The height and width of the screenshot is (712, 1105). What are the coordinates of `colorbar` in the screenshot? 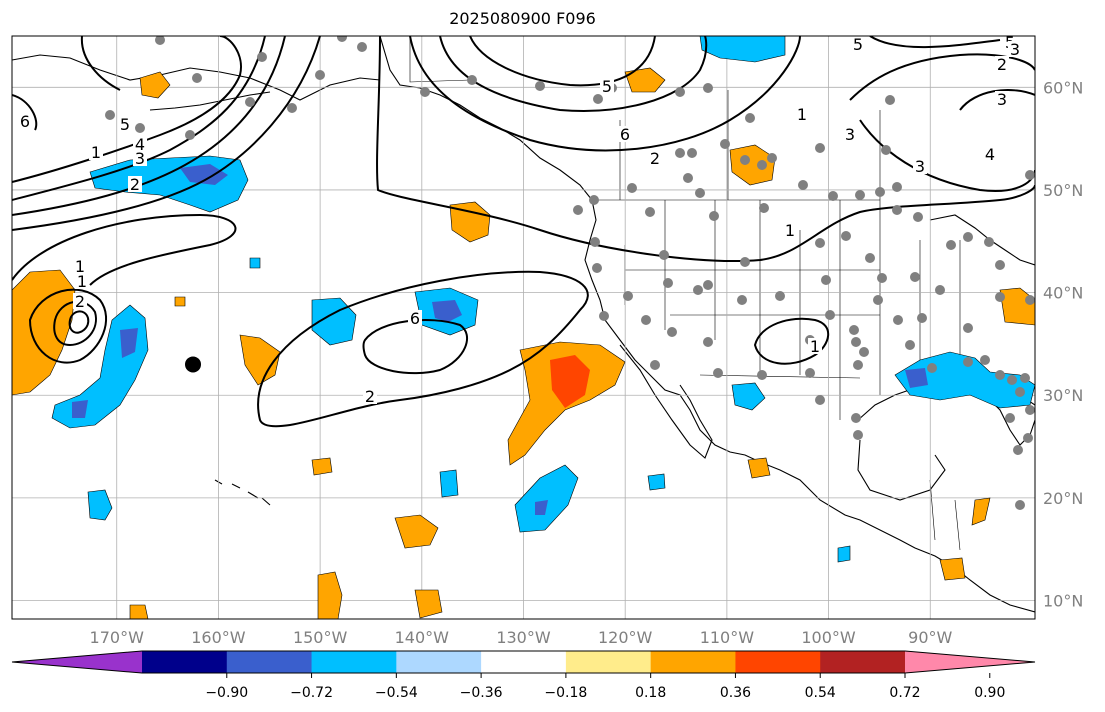 It's located at (523, 662).